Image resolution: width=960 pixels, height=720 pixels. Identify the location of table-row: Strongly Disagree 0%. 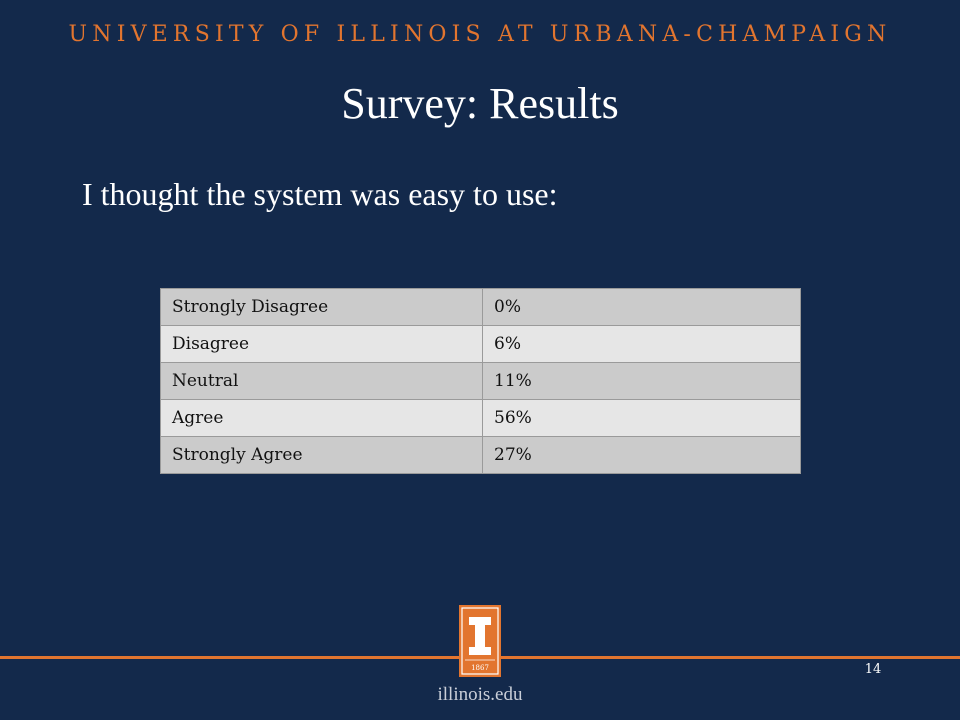
(480, 307).